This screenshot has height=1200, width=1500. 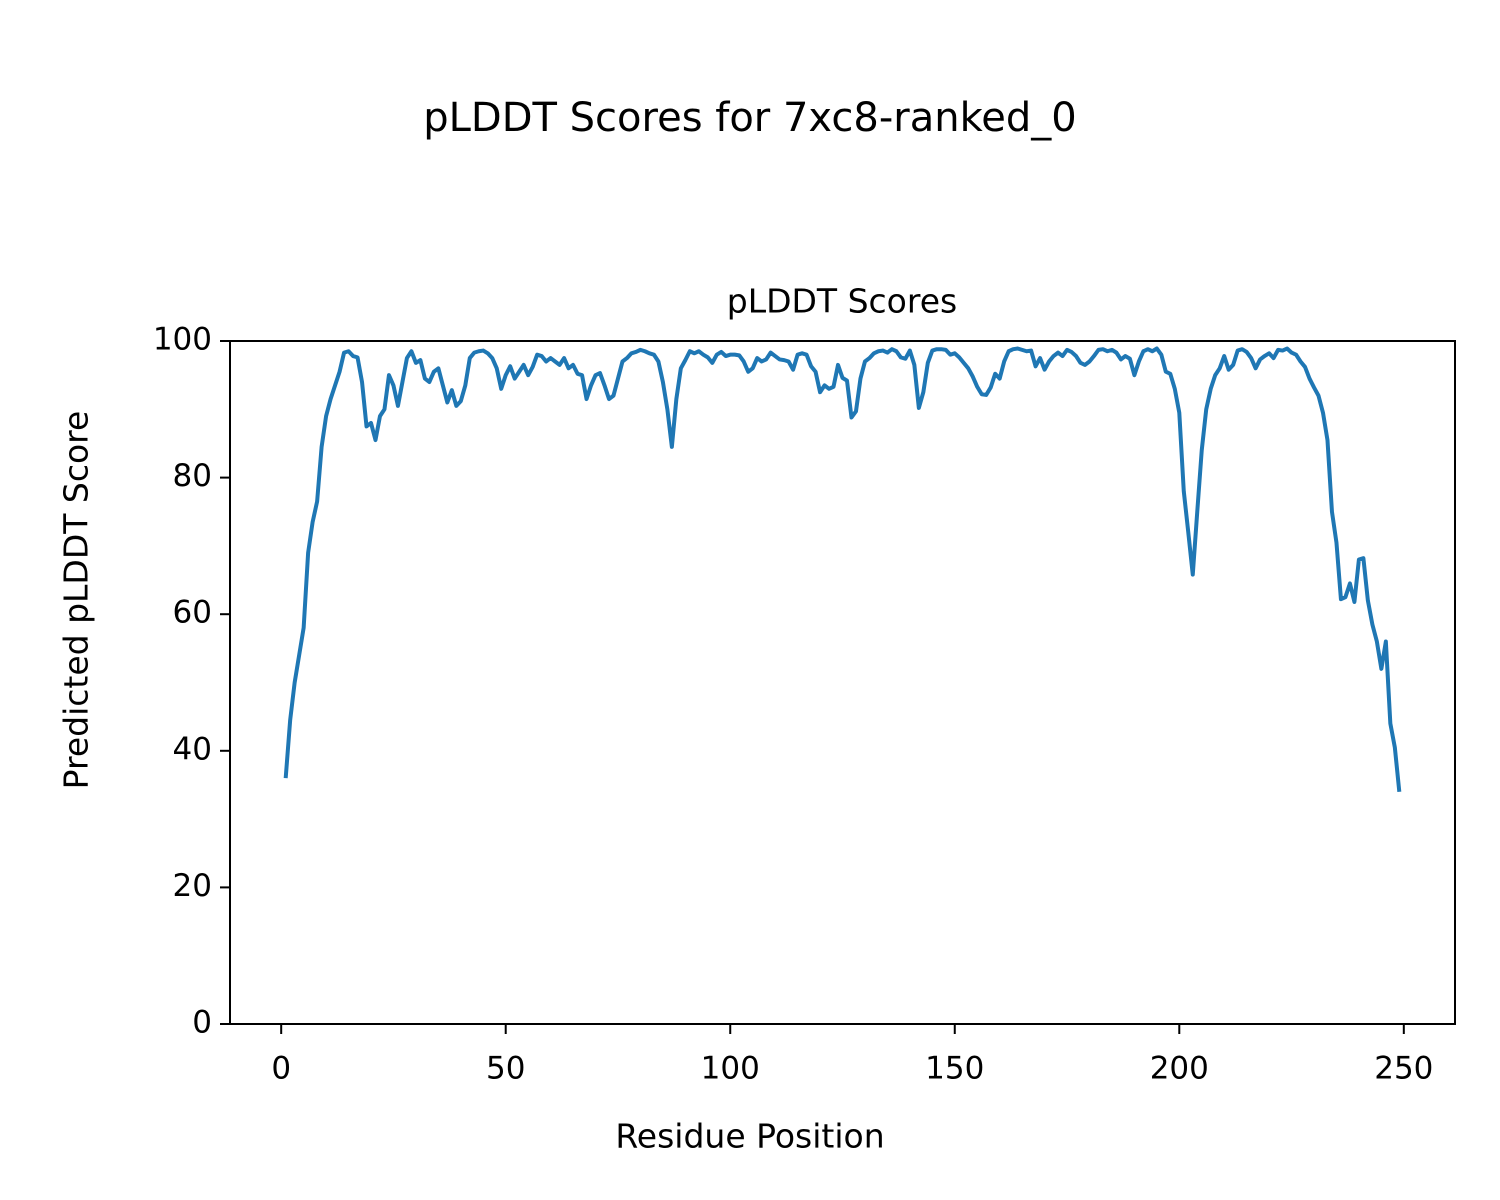 I want to click on y-tick-label: 0, so click(x=202, y=1023).